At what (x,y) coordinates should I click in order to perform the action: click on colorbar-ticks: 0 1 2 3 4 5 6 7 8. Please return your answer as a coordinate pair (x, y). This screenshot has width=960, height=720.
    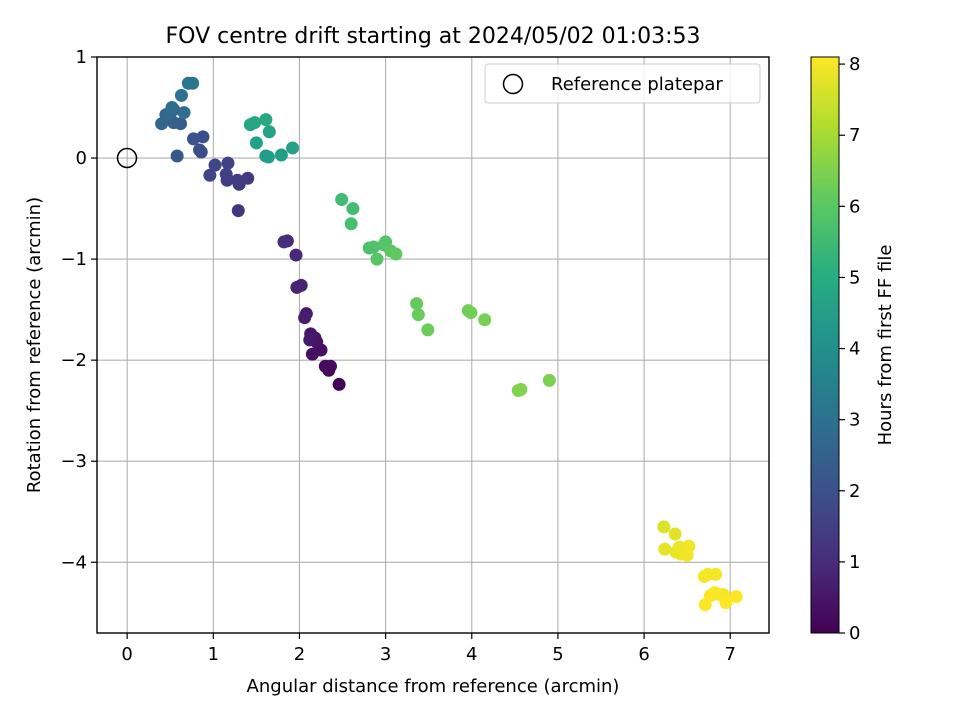
    Looking at the image, I should click on (849, 349).